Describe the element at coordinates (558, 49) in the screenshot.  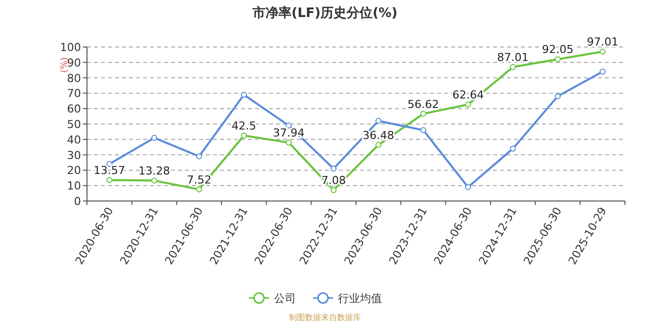
I see `data-label: 92.05` at that location.